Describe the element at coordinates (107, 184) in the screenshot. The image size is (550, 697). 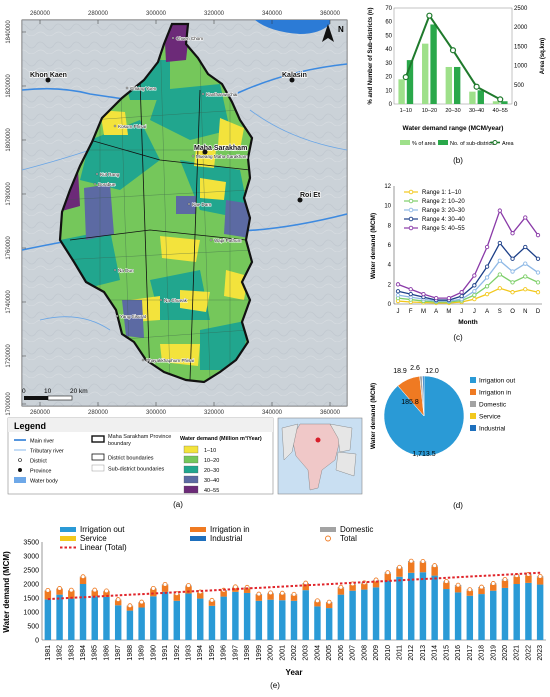
I see `map-place-label: Borabue` at that location.